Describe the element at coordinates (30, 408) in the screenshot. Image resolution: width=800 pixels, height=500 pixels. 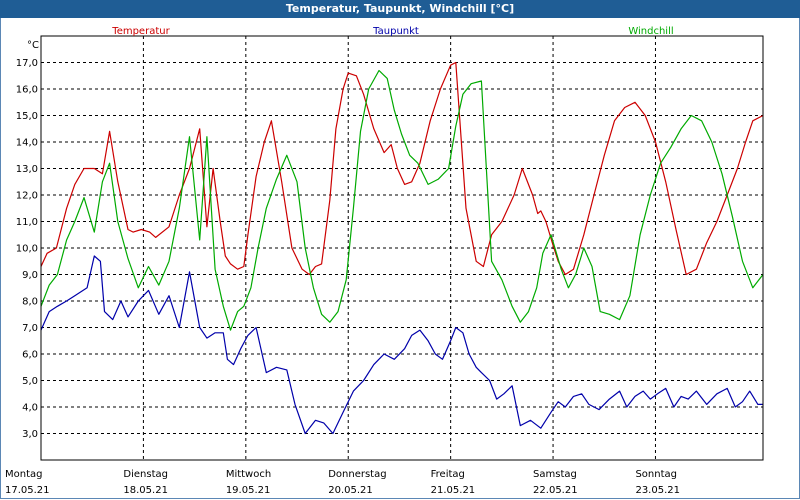
I see `y-tick-label: 4,0` at that location.